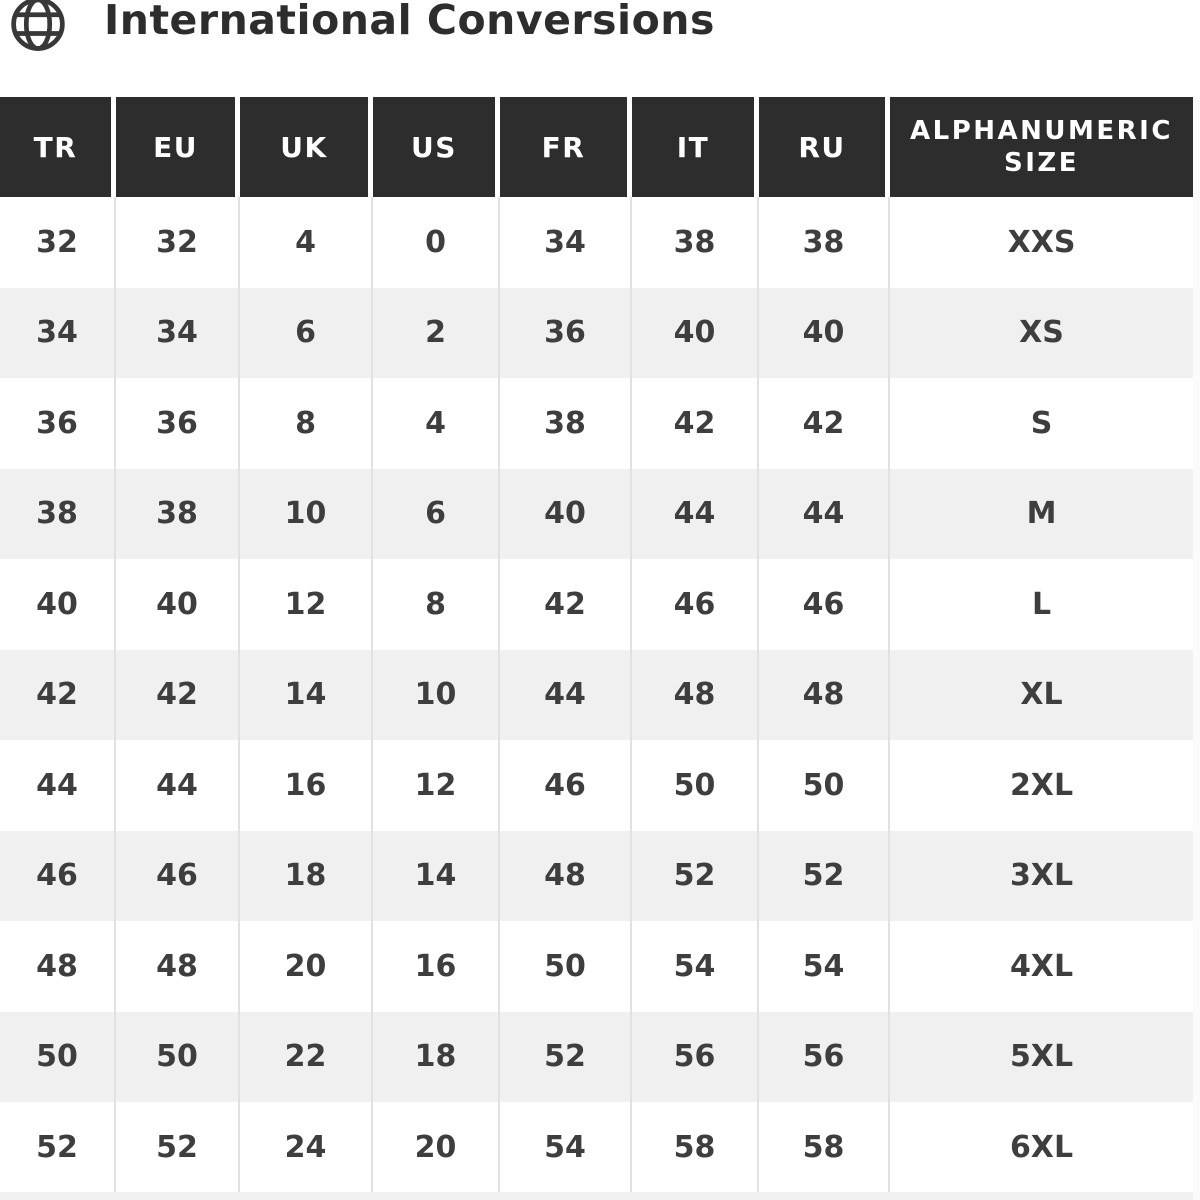 This screenshot has height=1200, width=1200. What do you see at coordinates (824, 147) in the screenshot?
I see `column-header-ru: RU` at bounding box center [824, 147].